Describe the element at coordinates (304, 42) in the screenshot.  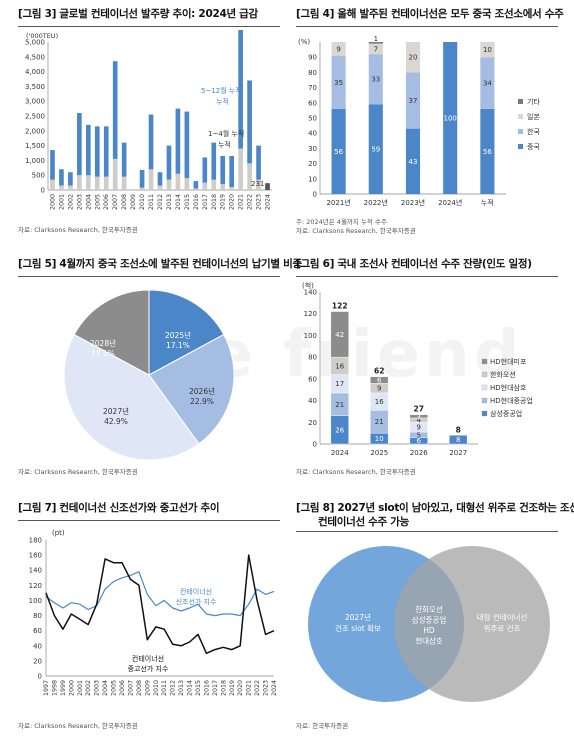
I see `unit-label: (%)` at that location.